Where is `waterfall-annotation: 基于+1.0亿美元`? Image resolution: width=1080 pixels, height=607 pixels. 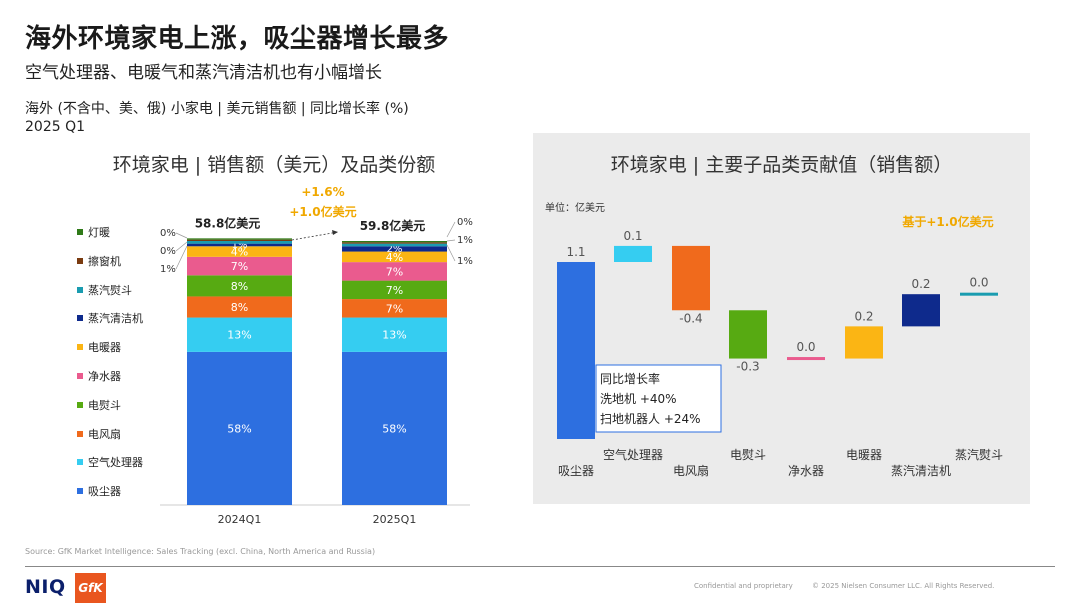 waterfall-annotation: 基于+1.0亿美元 is located at coordinates (947, 221).